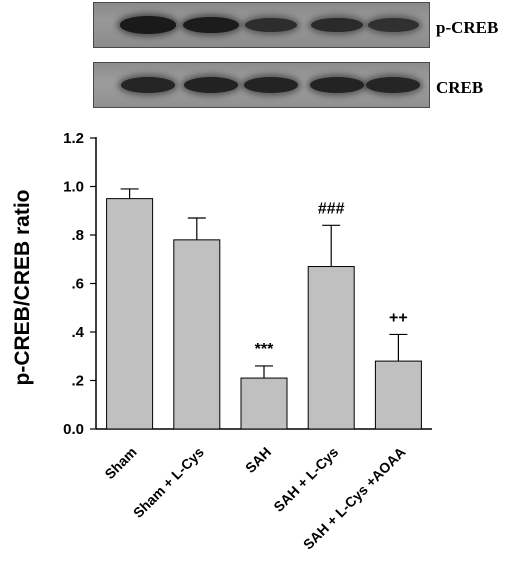  I want to click on x-tick-label-2: Sham + L-Cys, so click(168, 482).